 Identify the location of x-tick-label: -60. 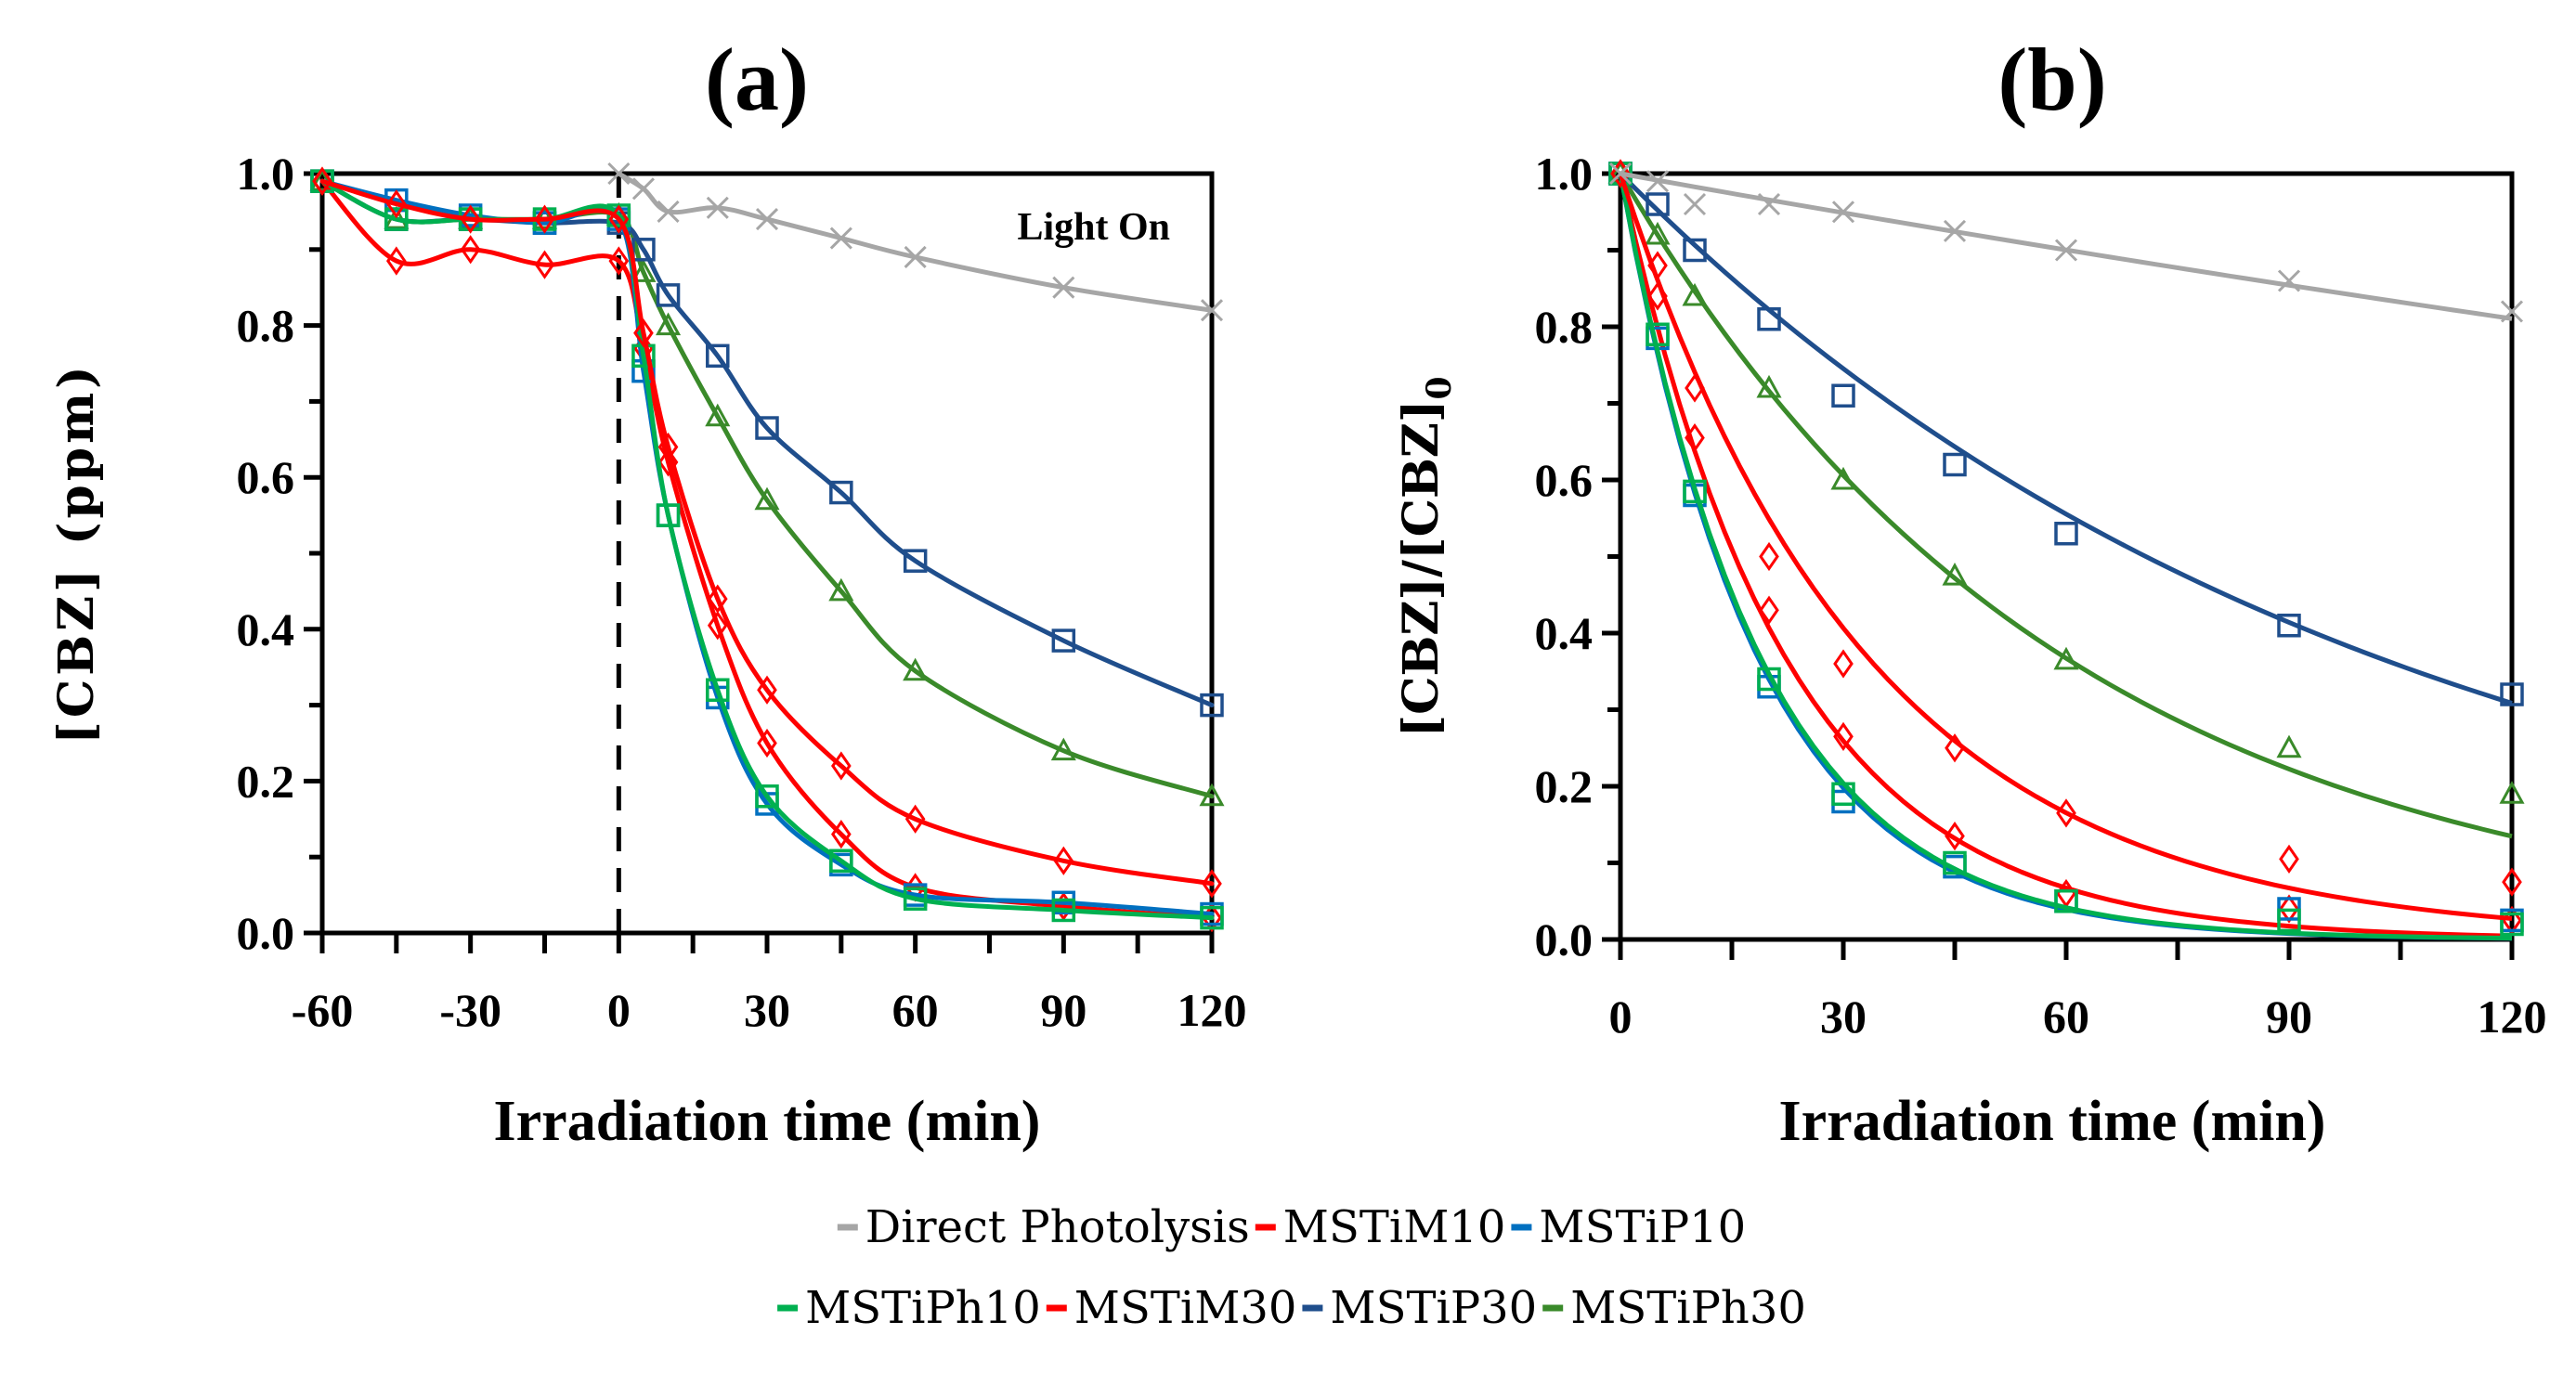
(323, 1010).